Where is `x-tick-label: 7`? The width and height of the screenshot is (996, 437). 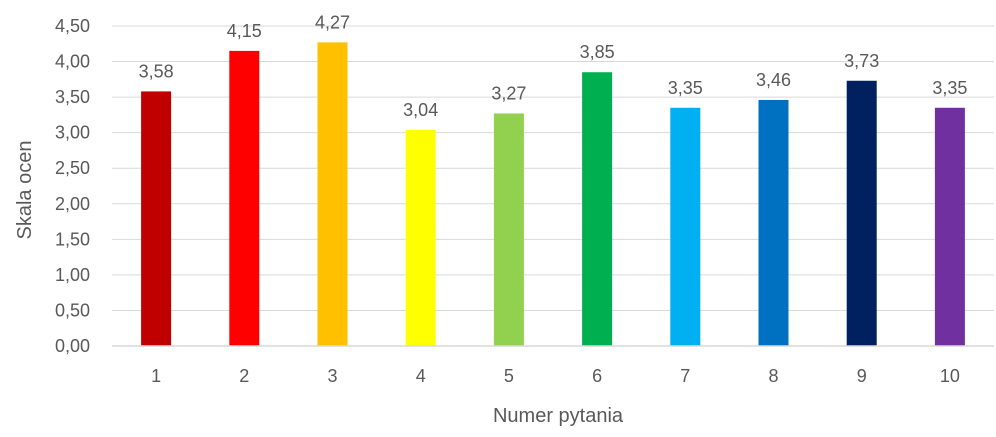
x-tick-label: 7 is located at coordinates (685, 376).